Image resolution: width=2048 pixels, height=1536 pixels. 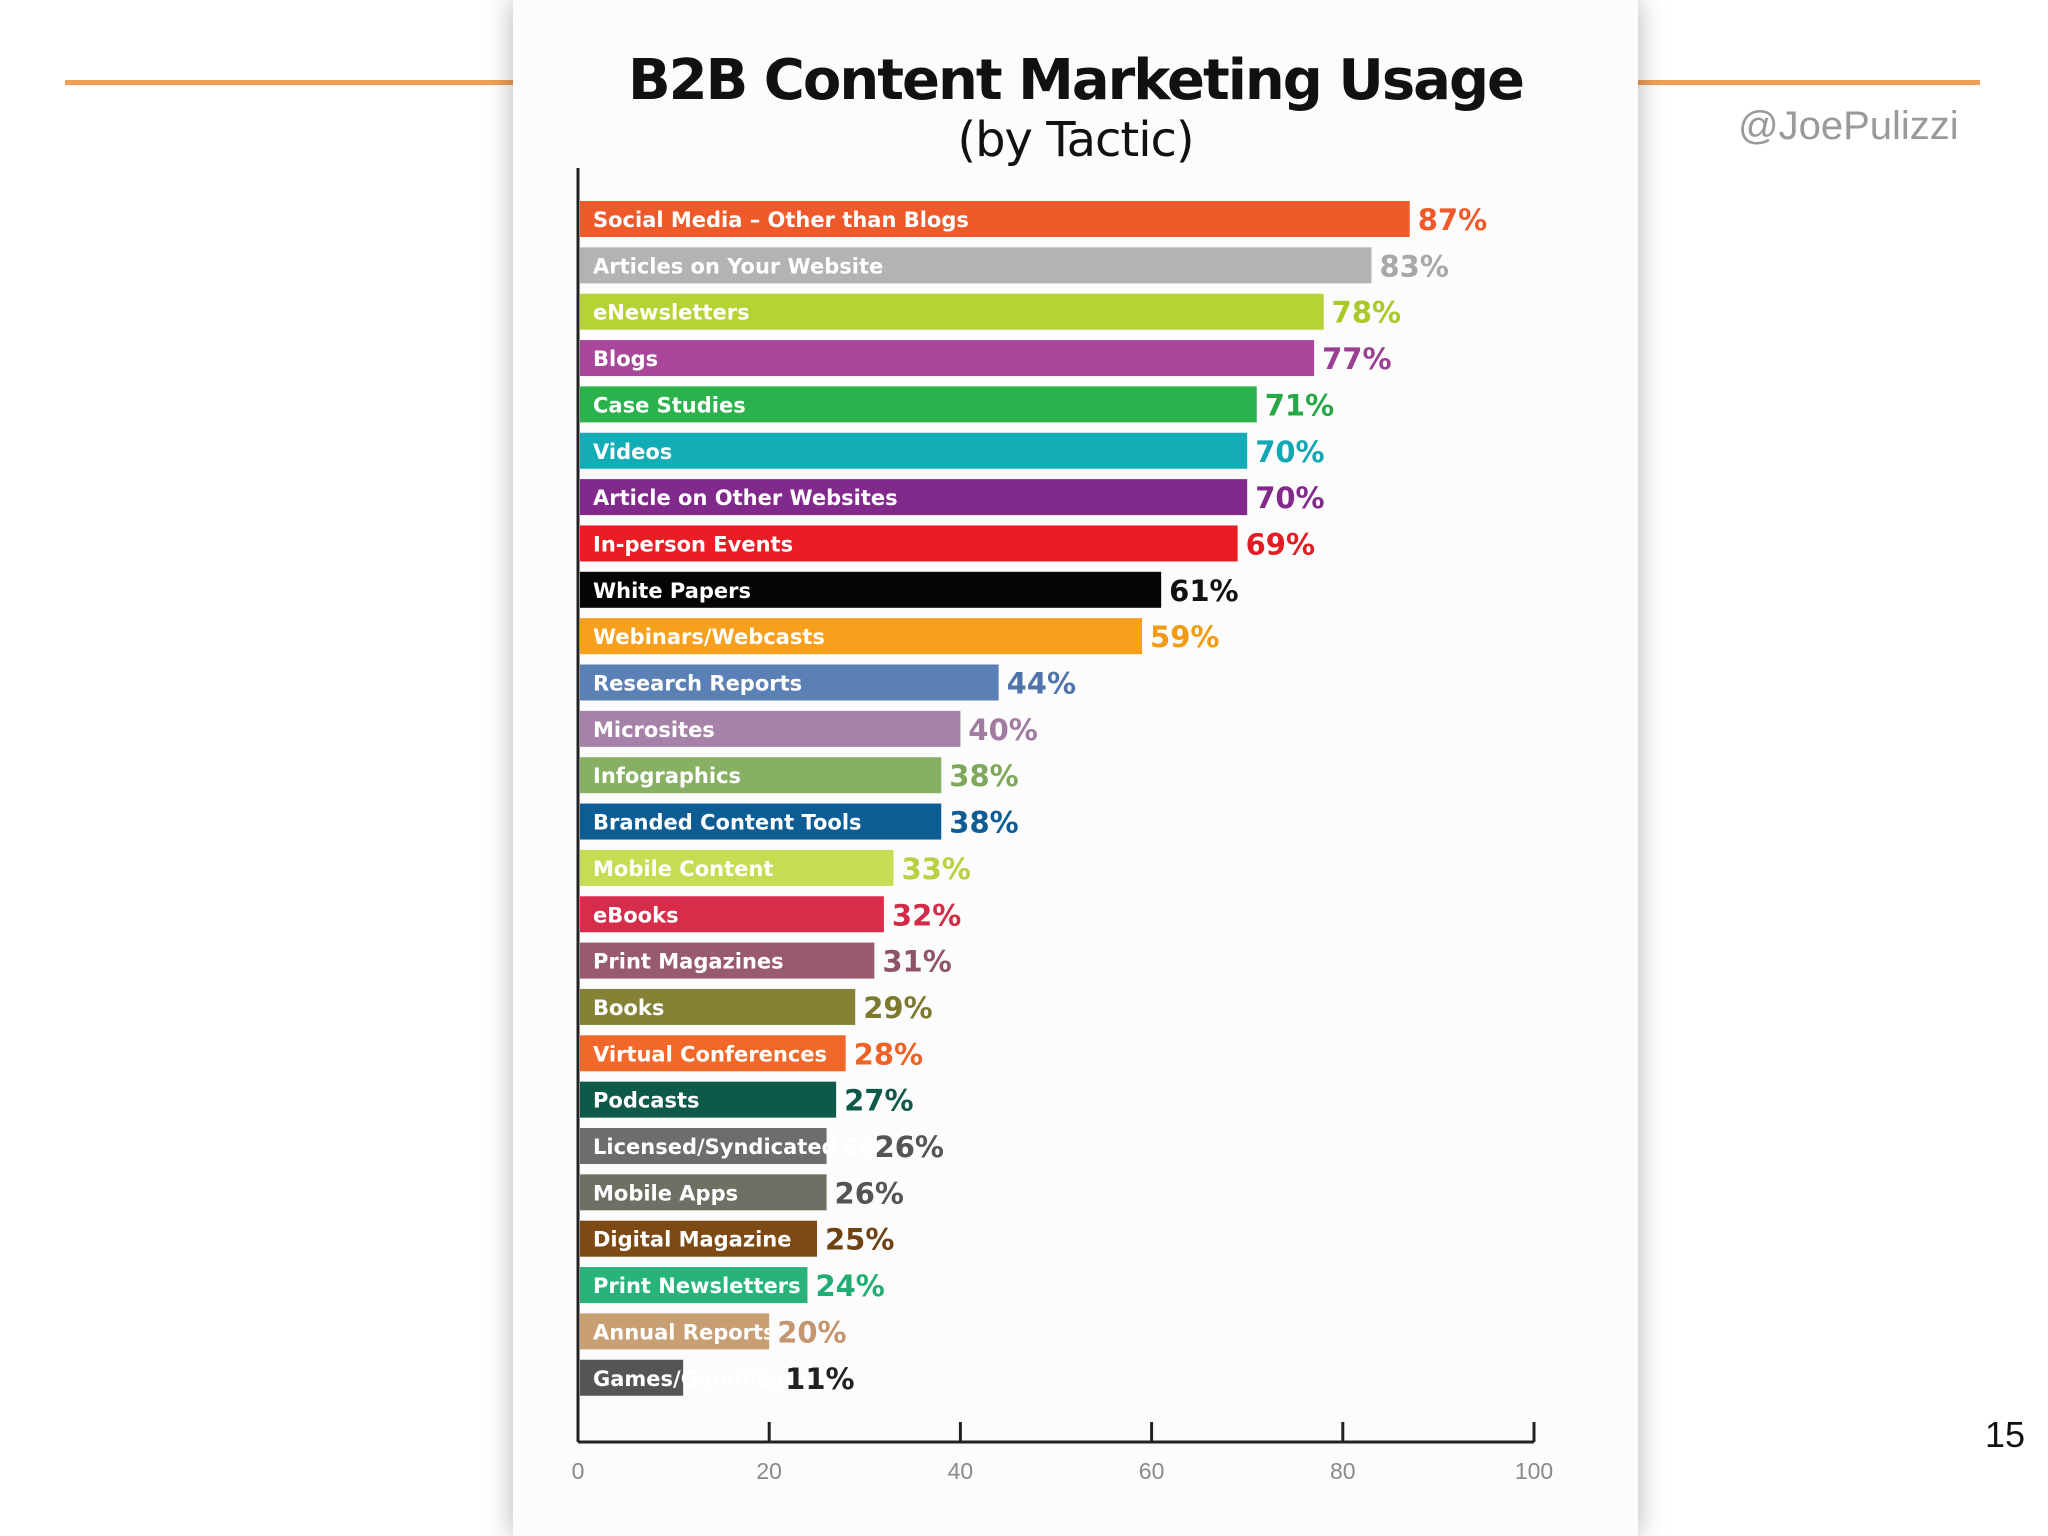 I want to click on bar-value-label: 28%, so click(x=888, y=1054).